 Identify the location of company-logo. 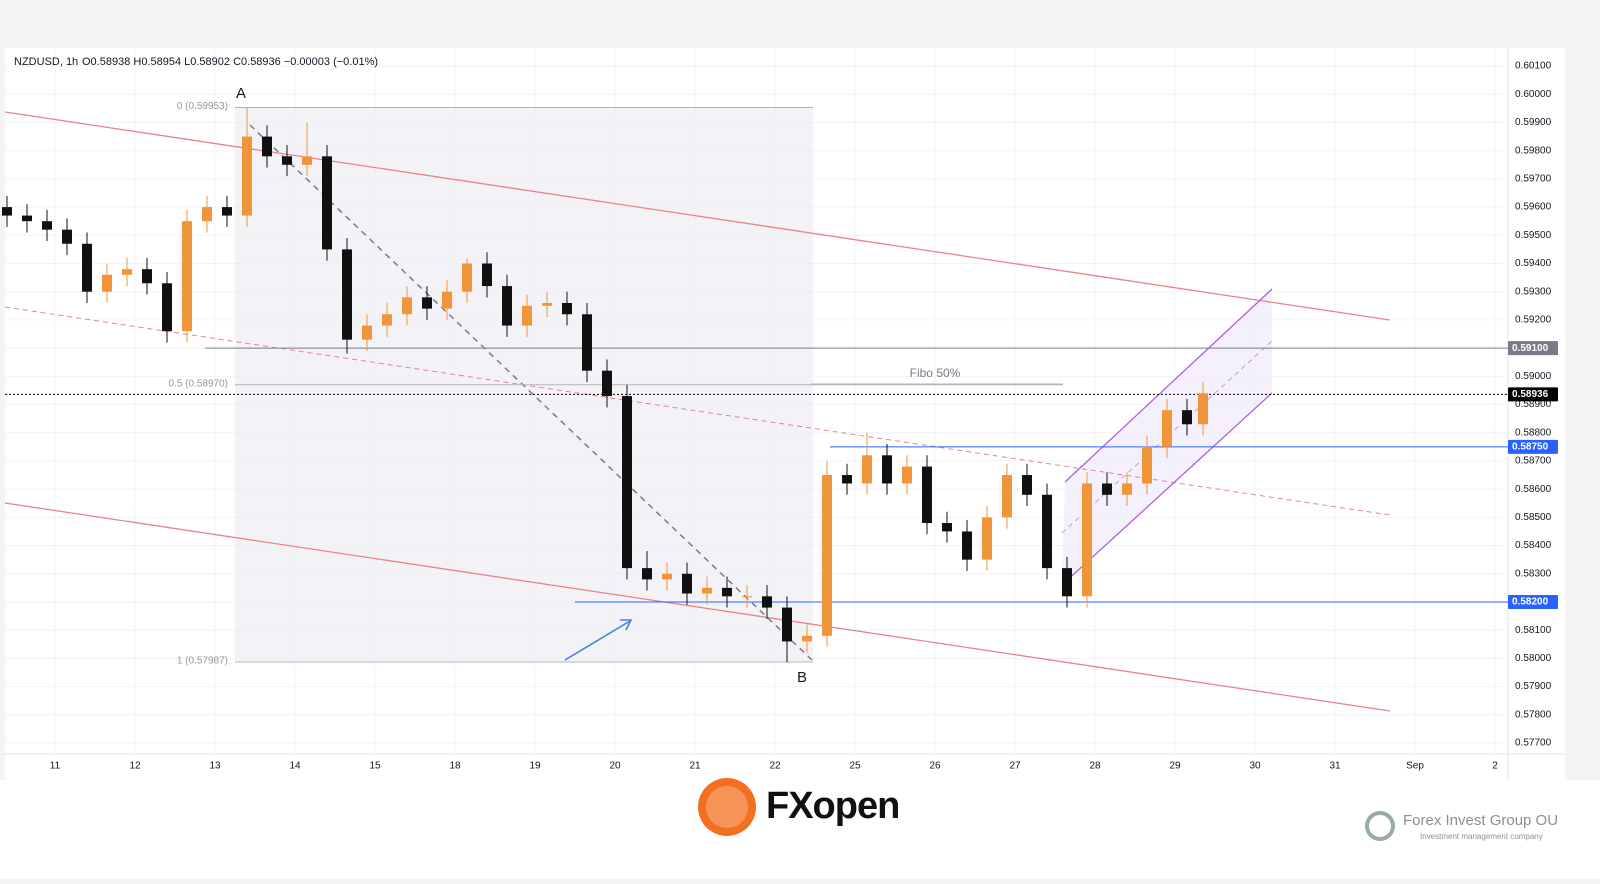
(1380, 826).